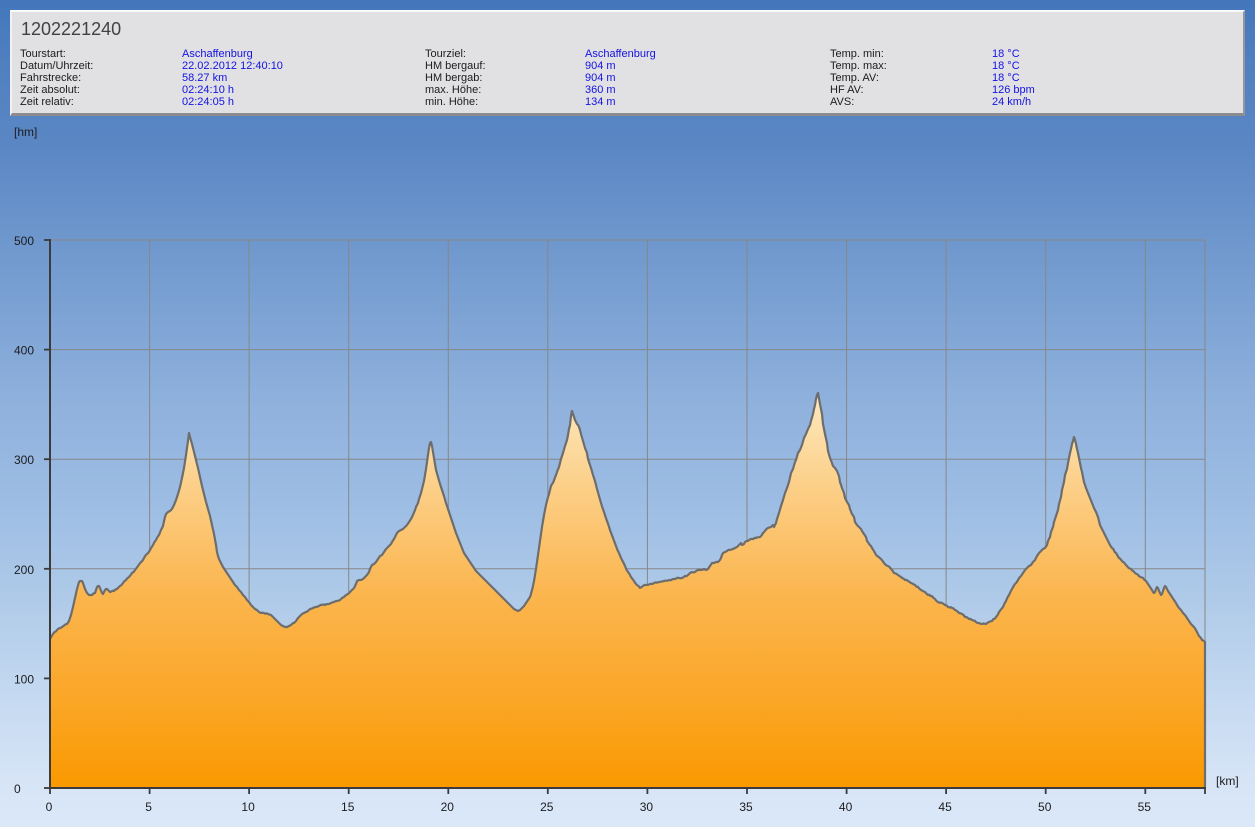 Image resolution: width=1255 pixels, height=827 pixels. What do you see at coordinates (647, 807) in the screenshot?
I see `svg-text: 30` at bounding box center [647, 807].